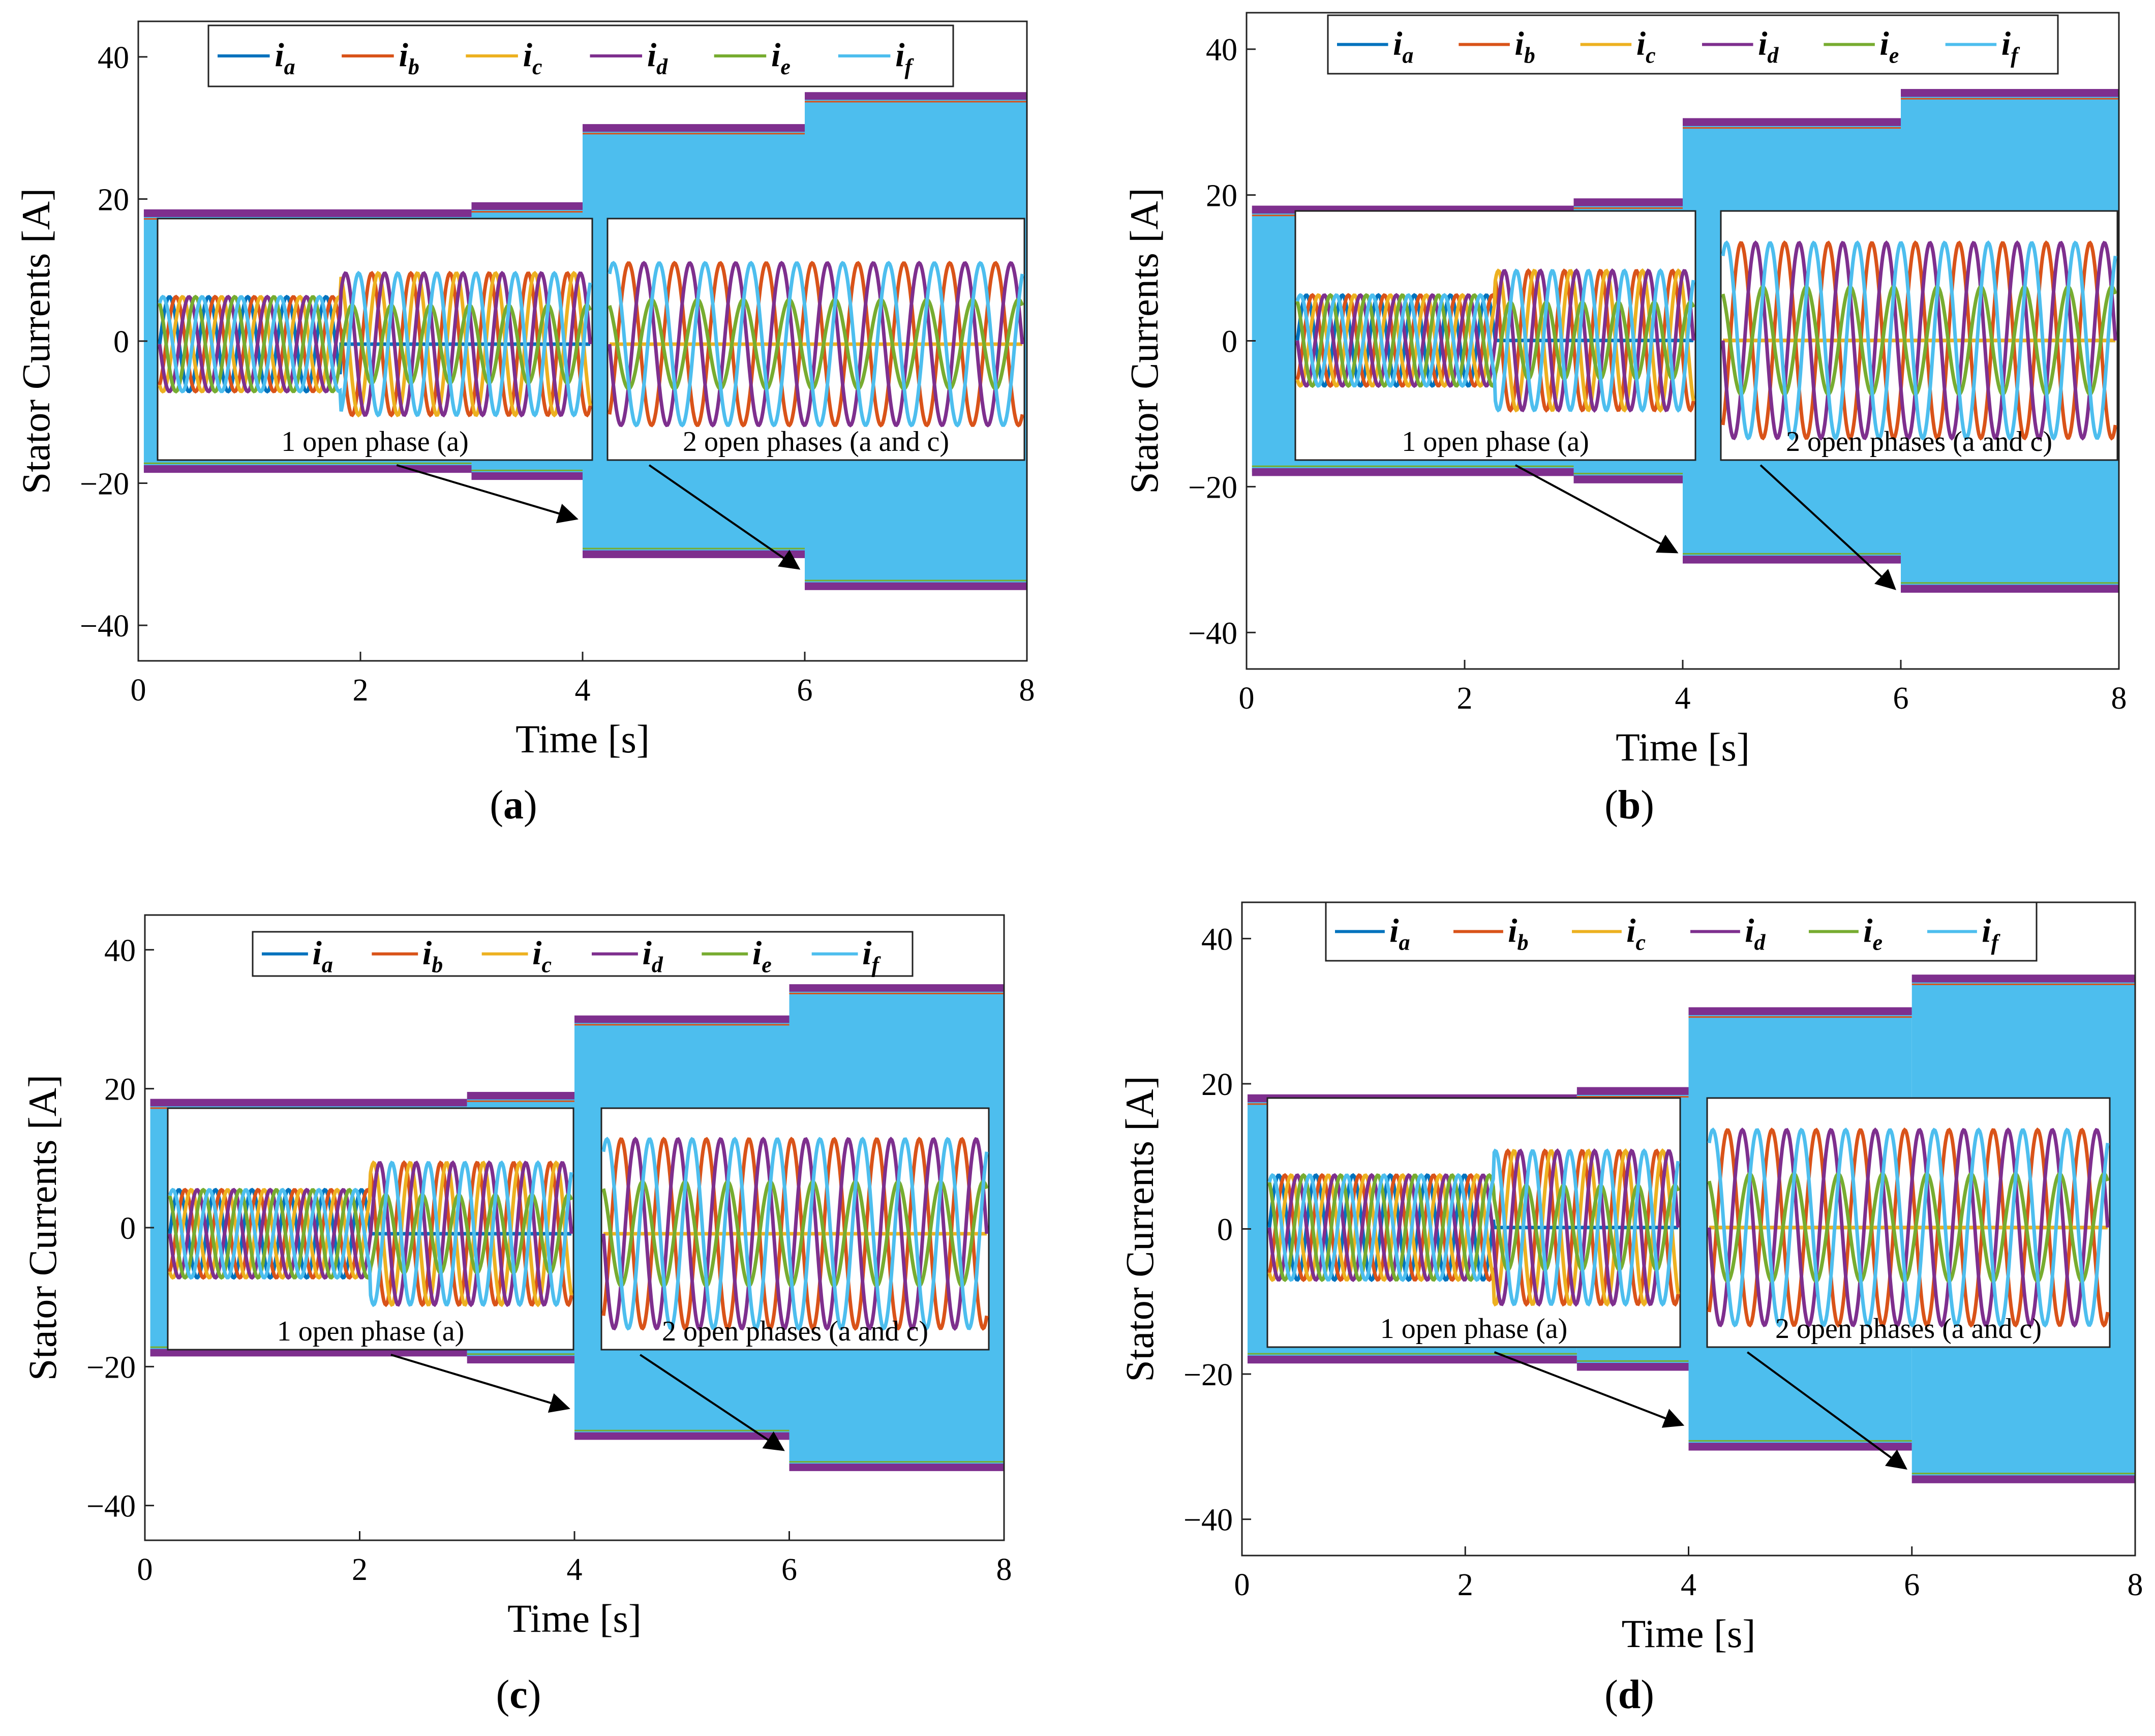 The image size is (2155, 1736). I want to click on legend-sub: d, so click(662, 66).